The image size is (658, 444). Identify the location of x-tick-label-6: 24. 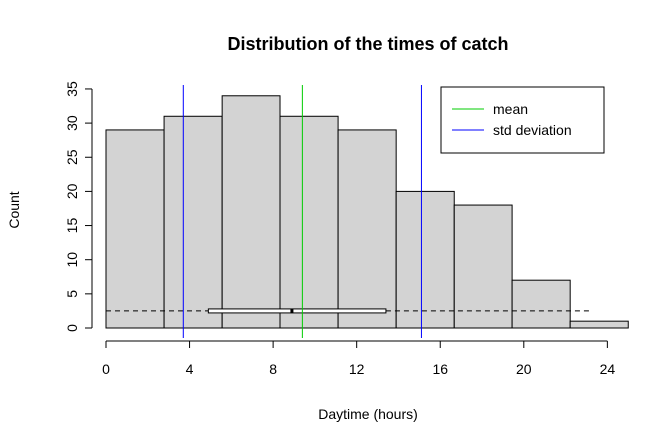
(608, 369).